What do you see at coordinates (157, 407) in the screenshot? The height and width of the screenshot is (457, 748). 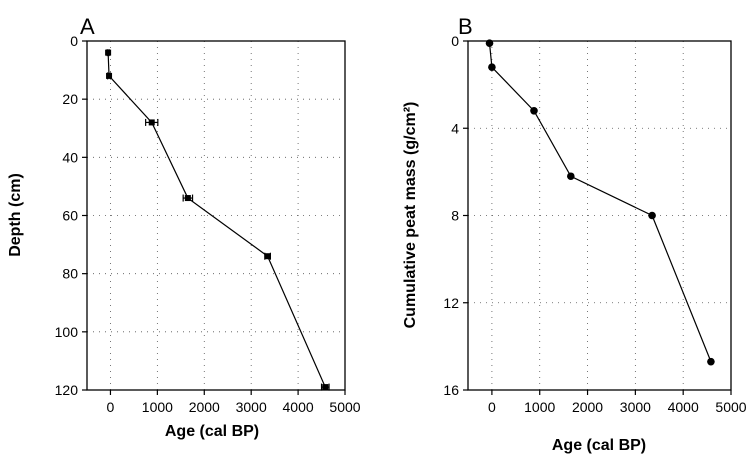 I see `a-x-tick-label: 1000` at bounding box center [157, 407].